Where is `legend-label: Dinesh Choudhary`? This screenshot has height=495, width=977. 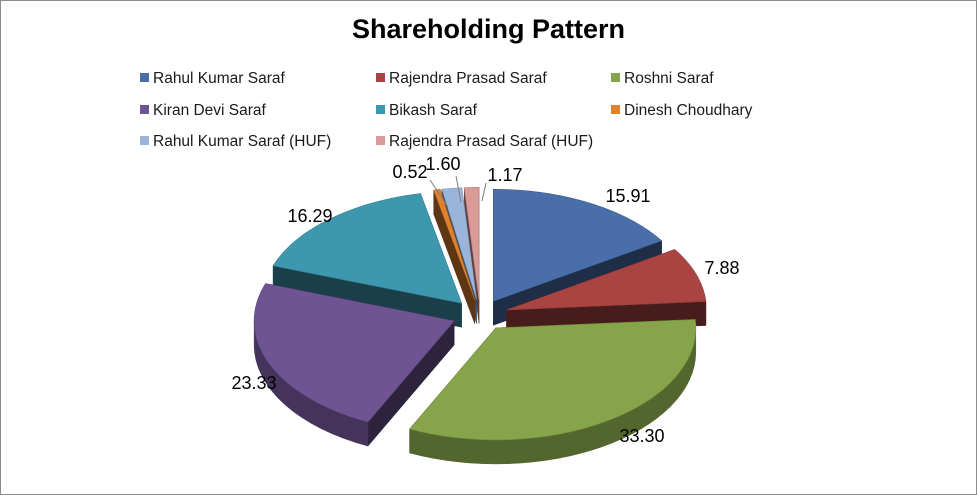
legend-label: Dinesh Choudhary is located at coordinates (688, 110).